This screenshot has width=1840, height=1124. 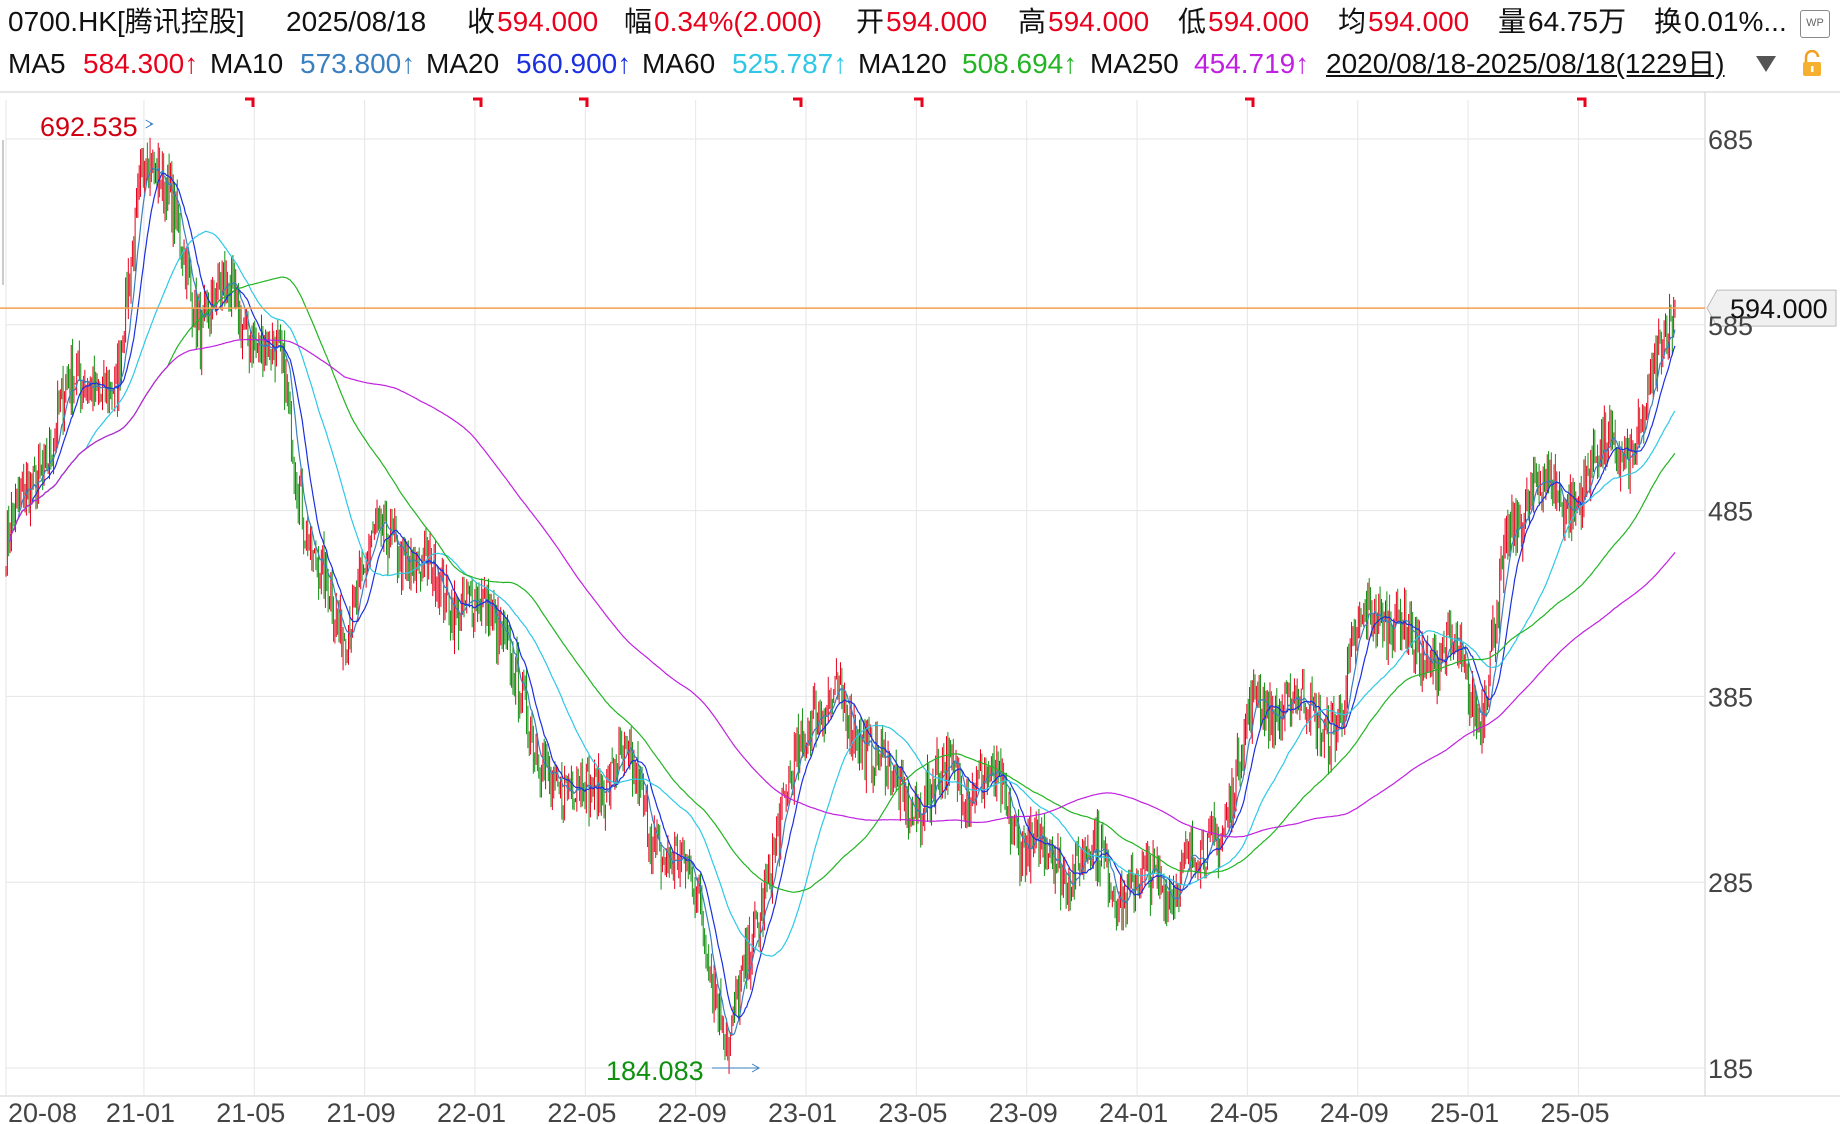 What do you see at coordinates (37, 63) in the screenshot?
I see `ma5-label: MA5` at bounding box center [37, 63].